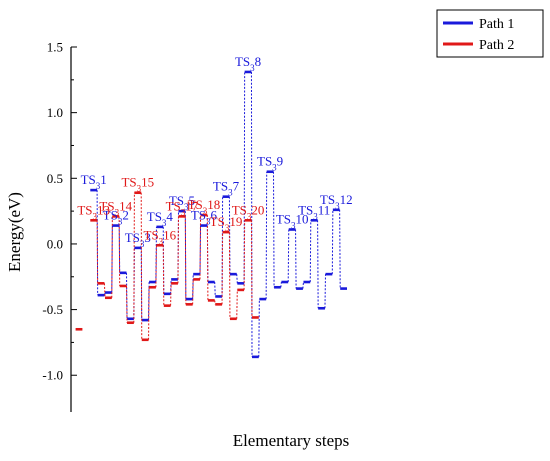  Describe the element at coordinates (93, 211) in the screenshot. I see `ts-label: TS313` at that location.